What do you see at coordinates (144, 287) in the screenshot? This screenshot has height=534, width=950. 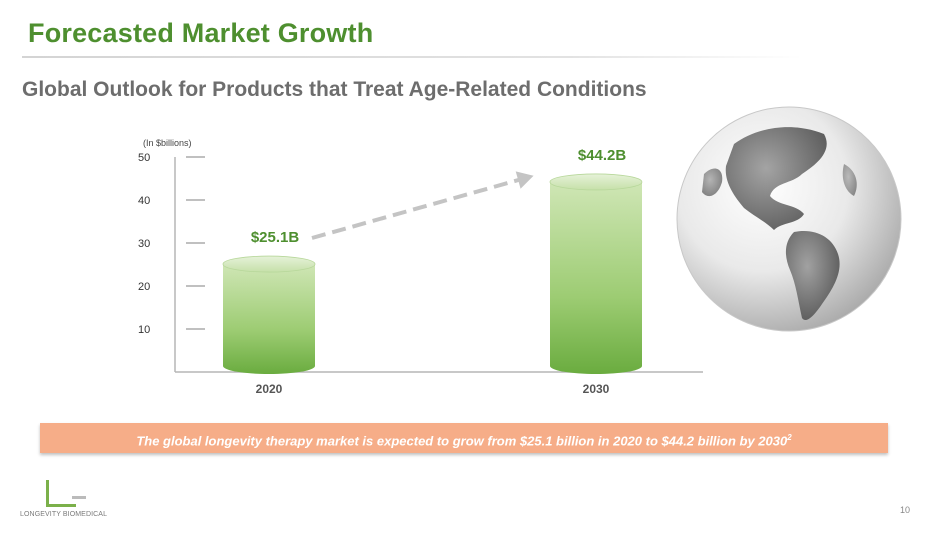 I see `y-tick-label: 20` at bounding box center [144, 287].